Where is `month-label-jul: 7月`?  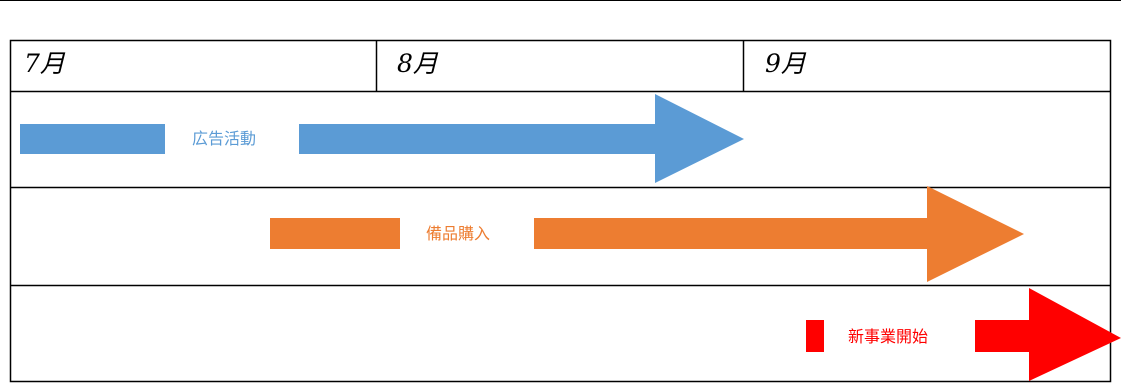
month-label-jul: 7月 is located at coordinates (44, 63).